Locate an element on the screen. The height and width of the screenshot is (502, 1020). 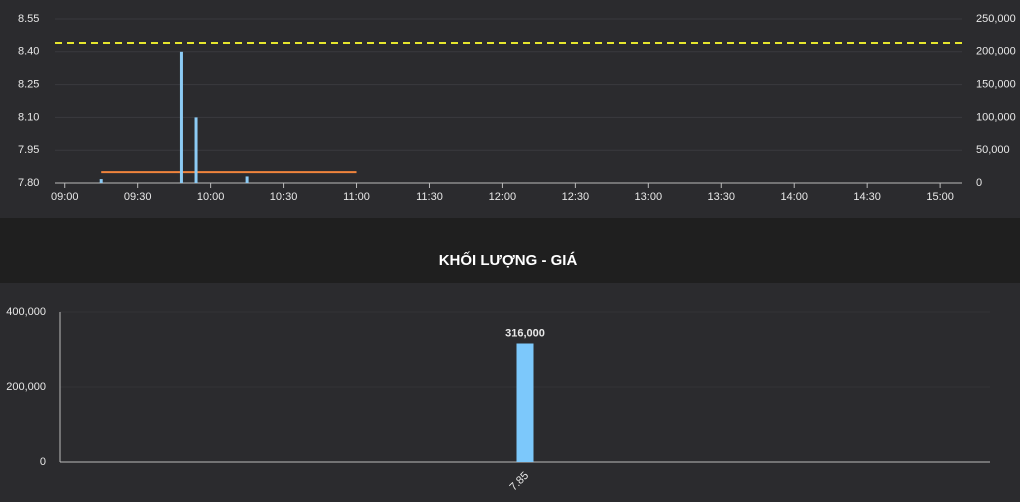
x-tick-label: 09:00 is located at coordinates (65, 197).